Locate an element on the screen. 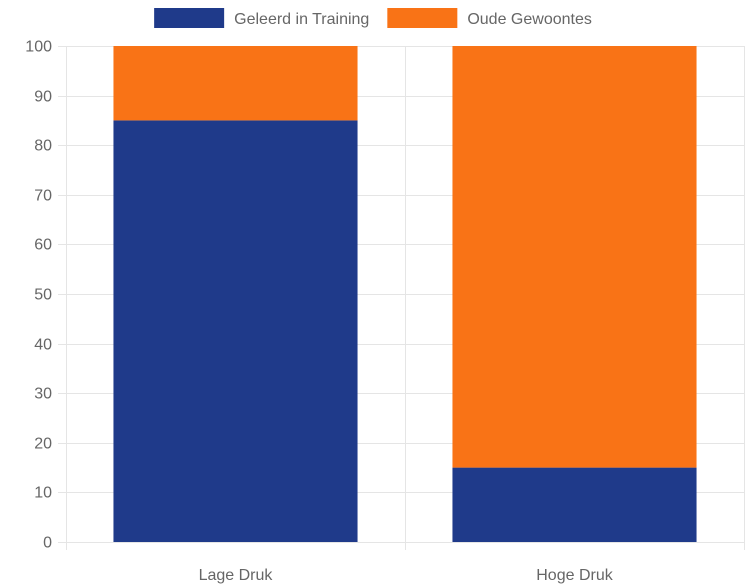  y-tick-label: 20 is located at coordinates (43, 444).